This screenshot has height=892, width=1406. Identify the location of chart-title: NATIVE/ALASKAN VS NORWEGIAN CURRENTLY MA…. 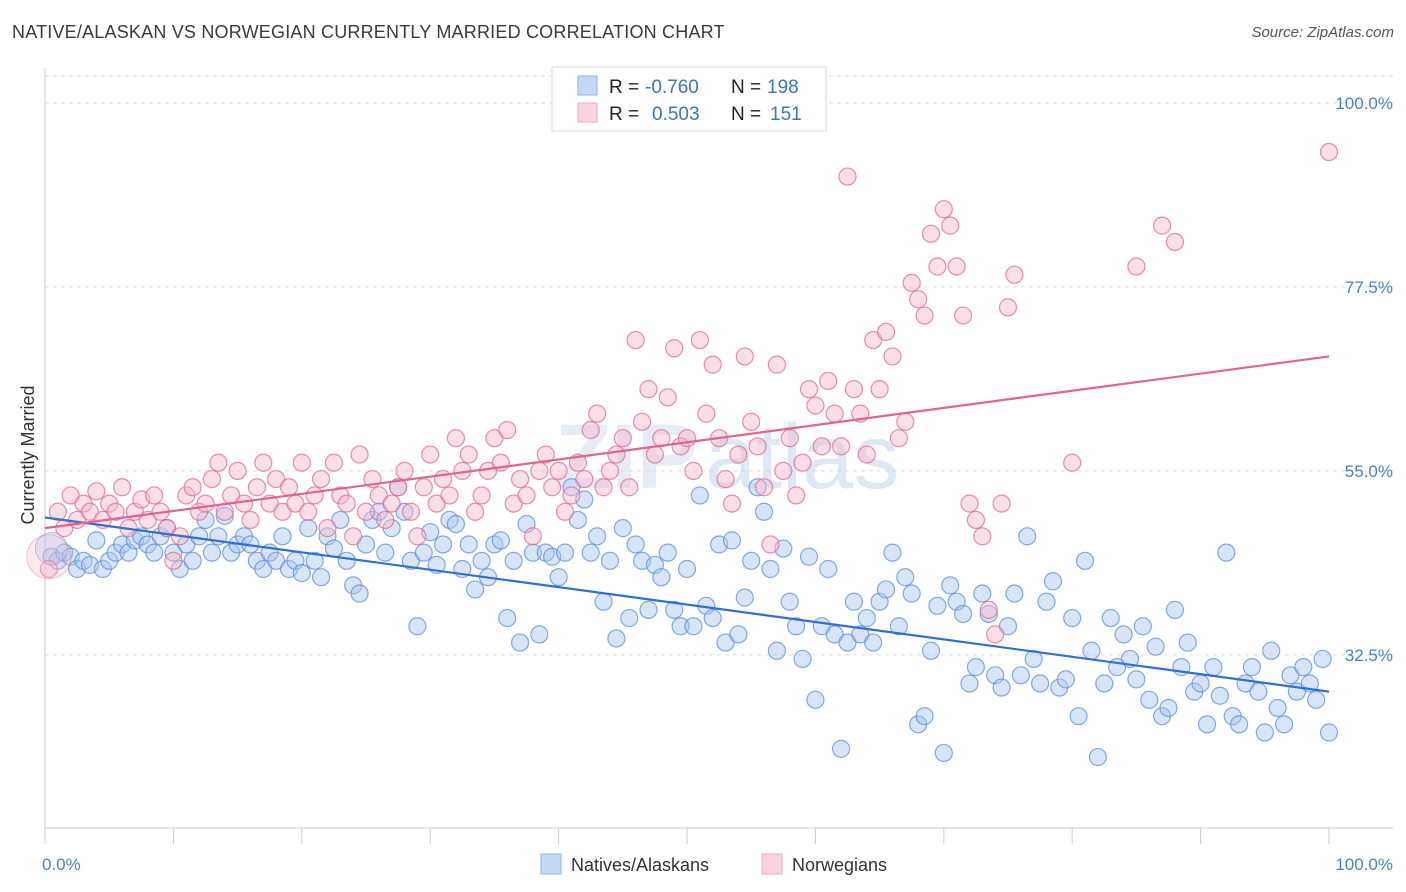
(368, 32).